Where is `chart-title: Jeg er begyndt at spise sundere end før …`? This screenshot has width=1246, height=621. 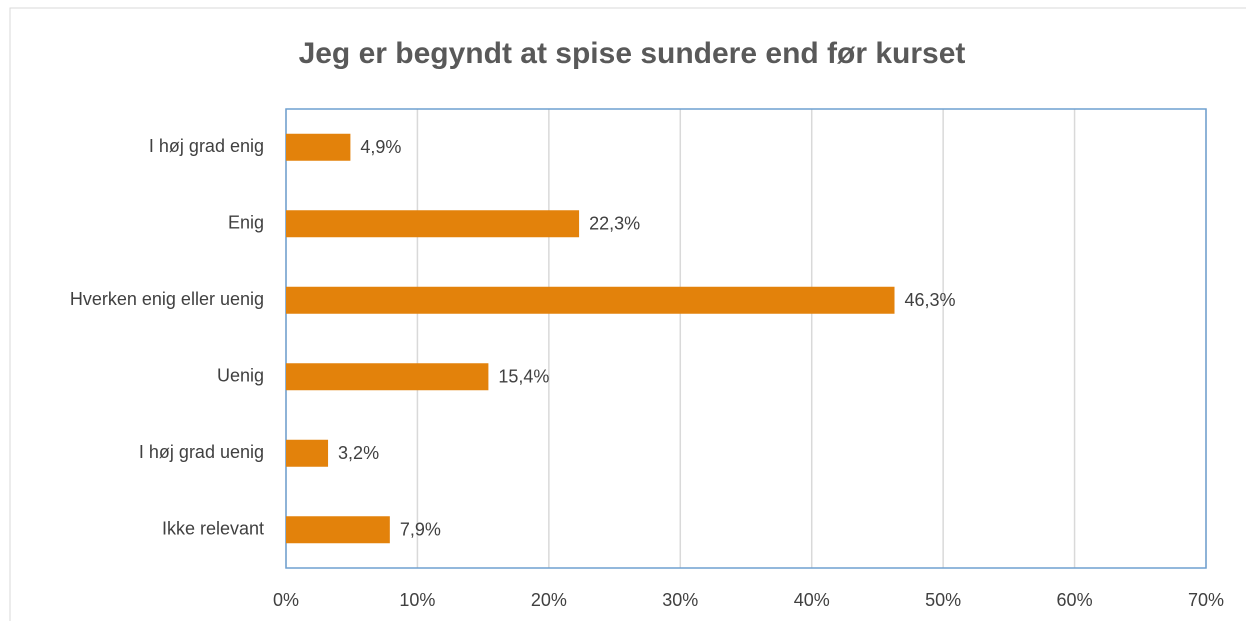 chart-title: Jeg er begyndt at spise sundere end før … is located at coordinates (632, 53).